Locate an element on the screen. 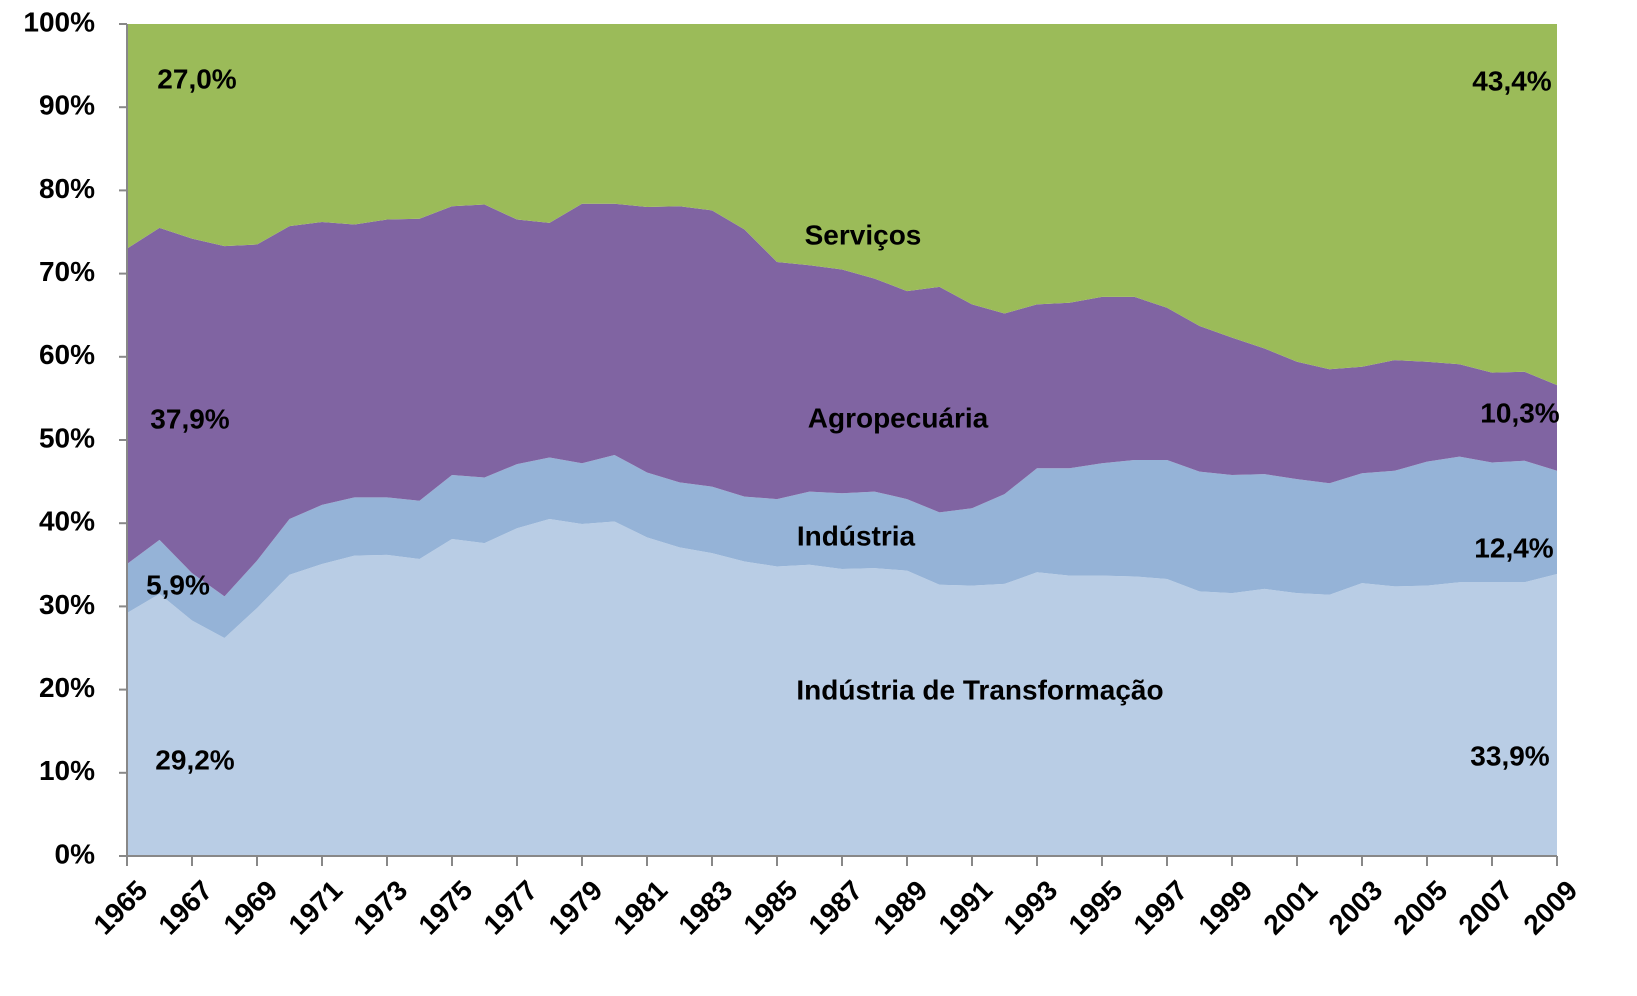 The width and height of the screenshot is (1637, 996). x-tick-label: 1985 is located at coordinates (770, 907).